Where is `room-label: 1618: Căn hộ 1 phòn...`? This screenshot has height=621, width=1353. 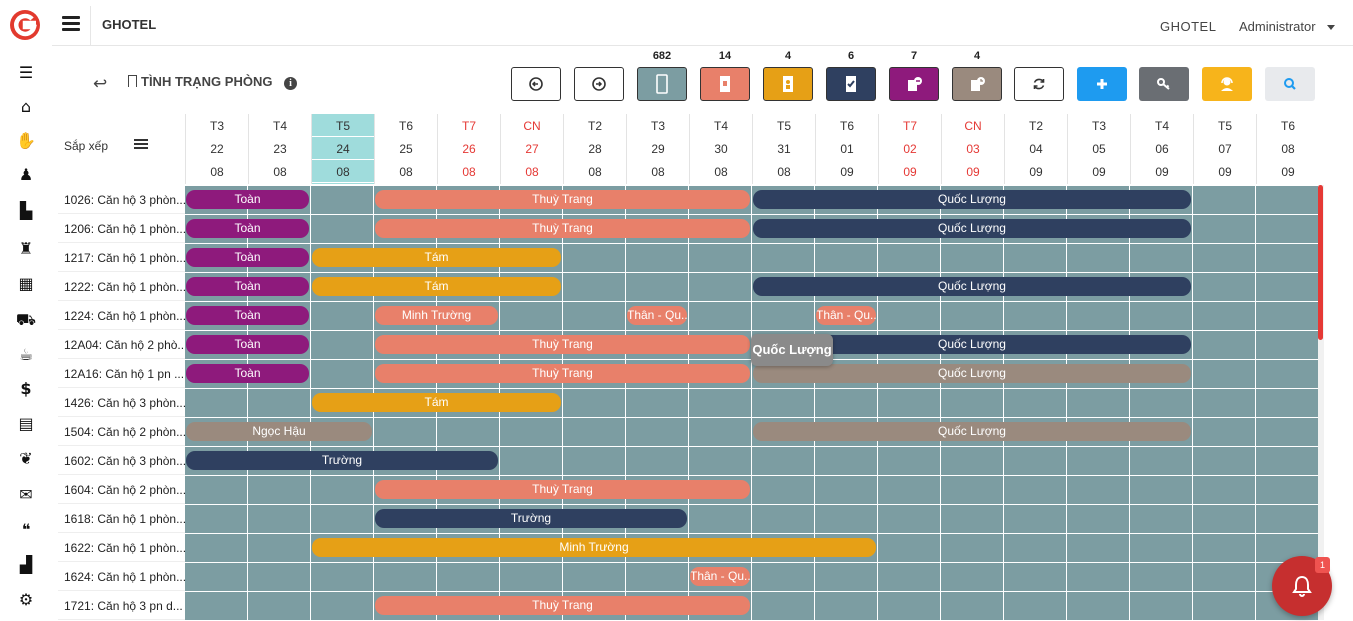 room-label: 1618: Căn hộ 1 phòn... is located at coordinates (121, 519).